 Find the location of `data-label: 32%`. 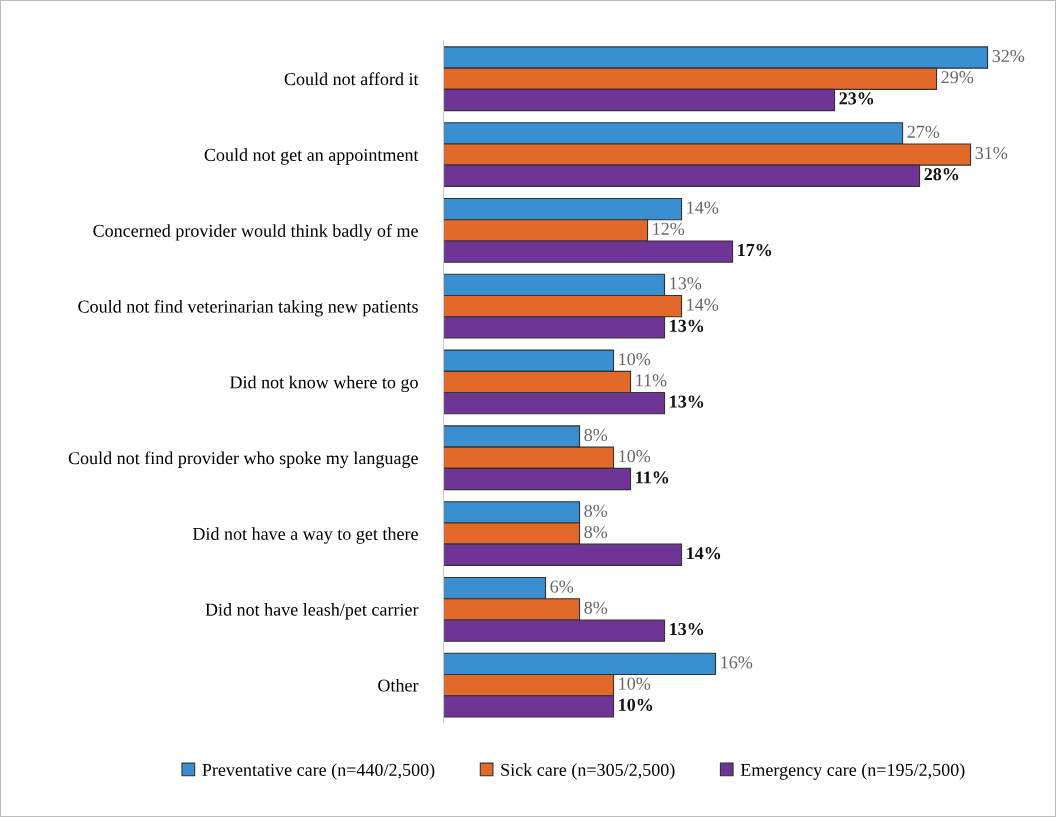

data-label: 32% is located at coordinates (1008, 56).